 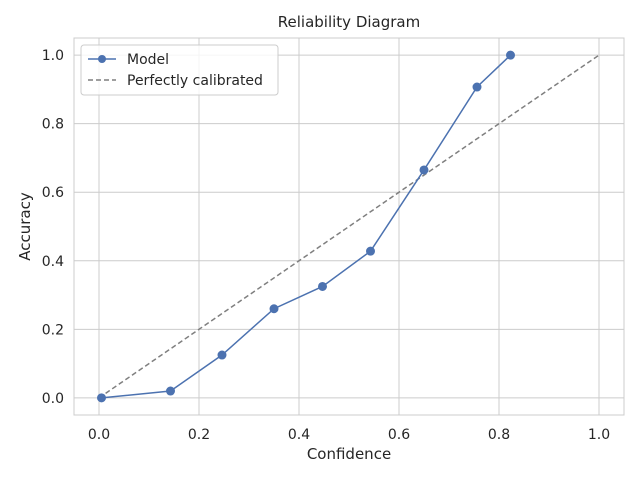 I want to click on y-tick-label: 0.0, so click(x=53, y=399).